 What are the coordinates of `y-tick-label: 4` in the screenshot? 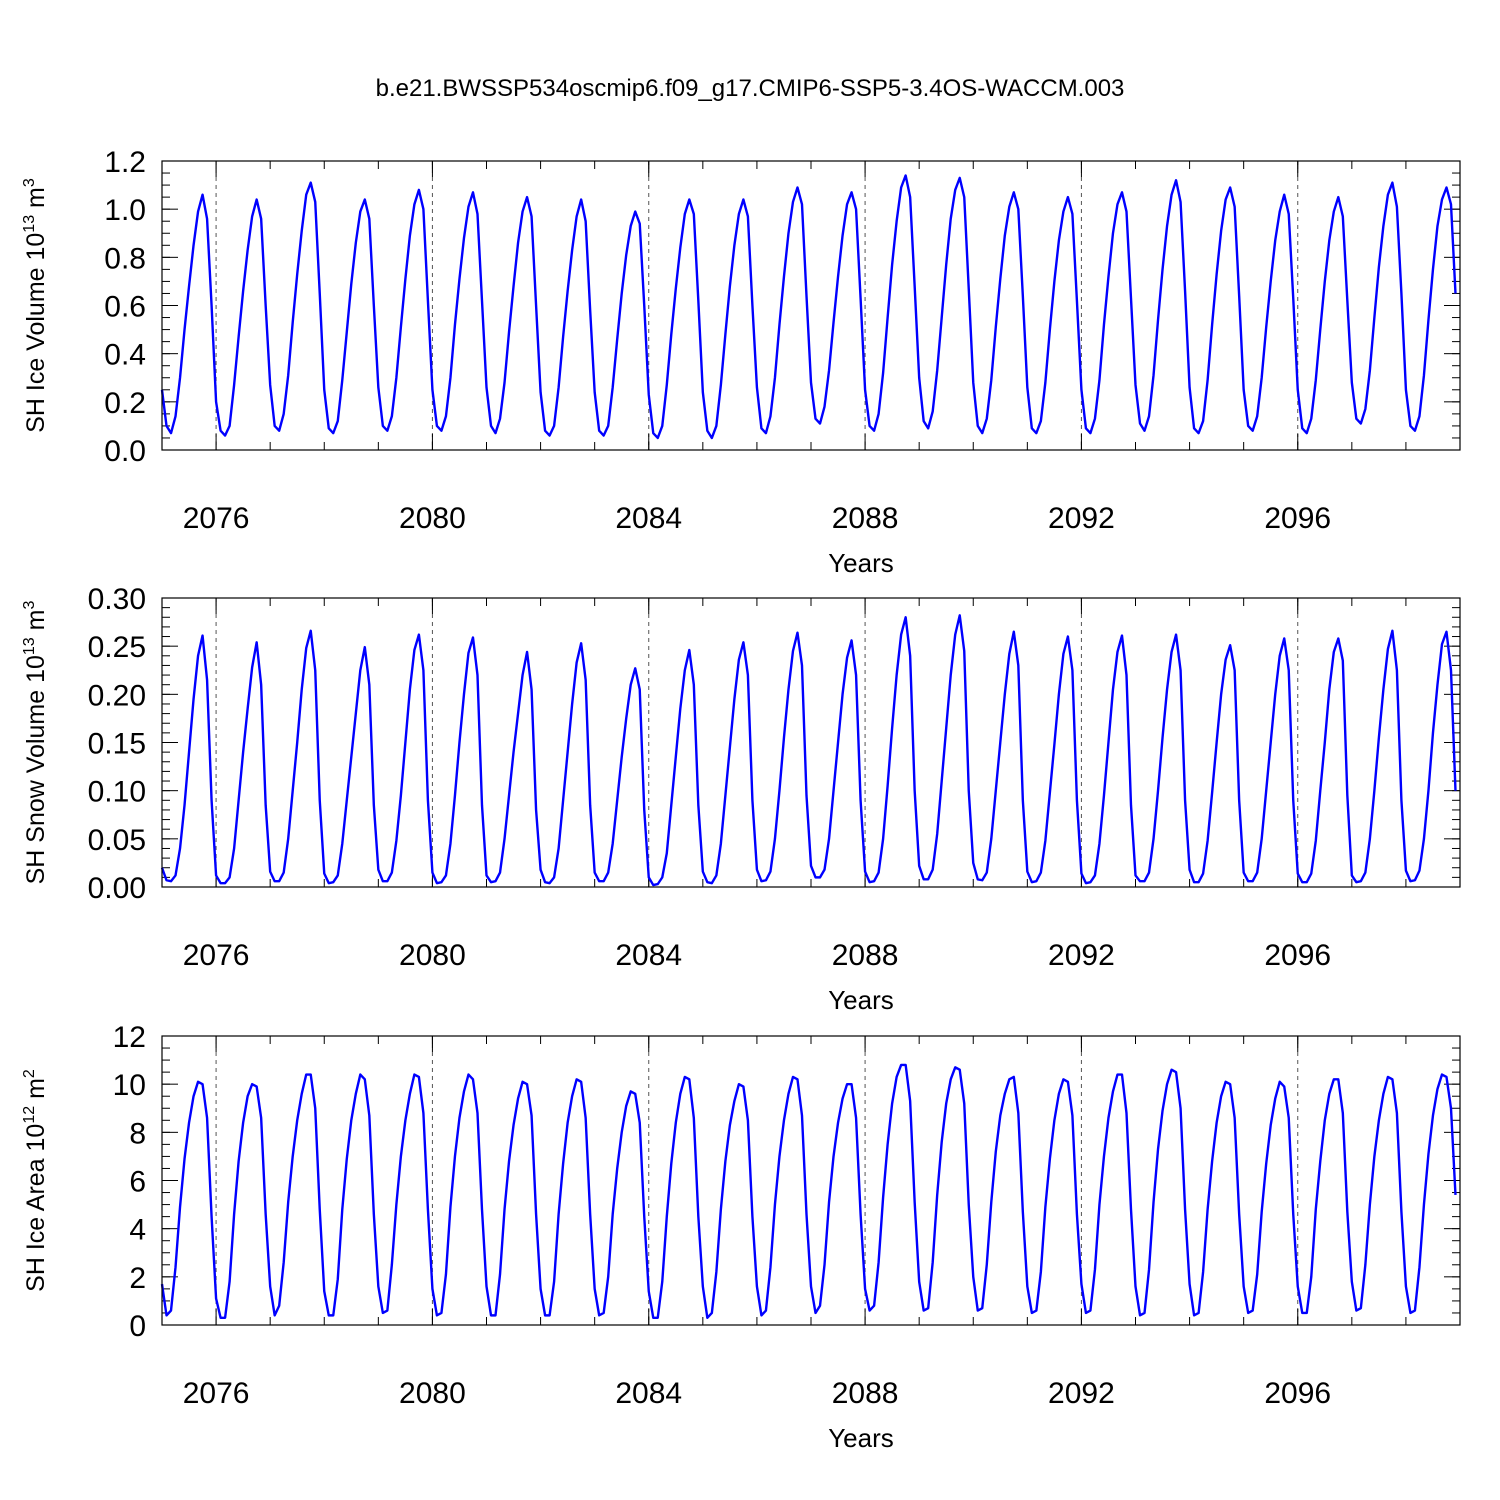 It's located at (137, 1230).